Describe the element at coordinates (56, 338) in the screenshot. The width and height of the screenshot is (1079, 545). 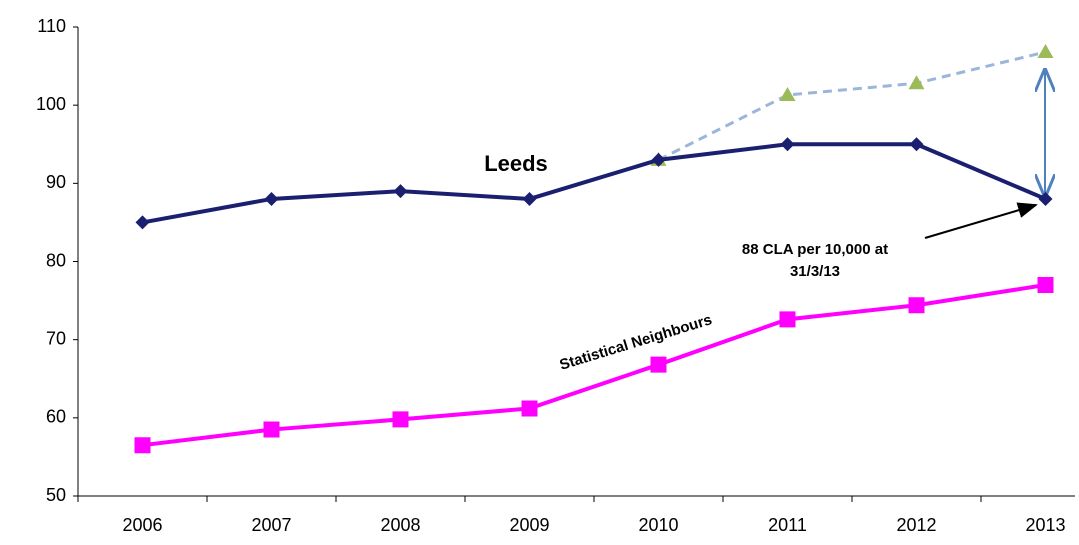
I see `y-tick-label: 70` at that location.